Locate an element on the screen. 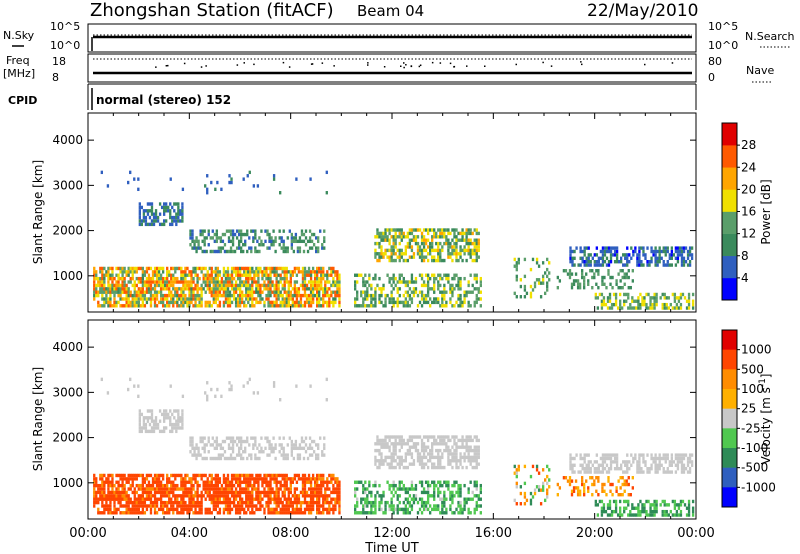 The width and height of the screenshot is (800, 554). power-colorbar-swatch is located at coordinates (729, 134).